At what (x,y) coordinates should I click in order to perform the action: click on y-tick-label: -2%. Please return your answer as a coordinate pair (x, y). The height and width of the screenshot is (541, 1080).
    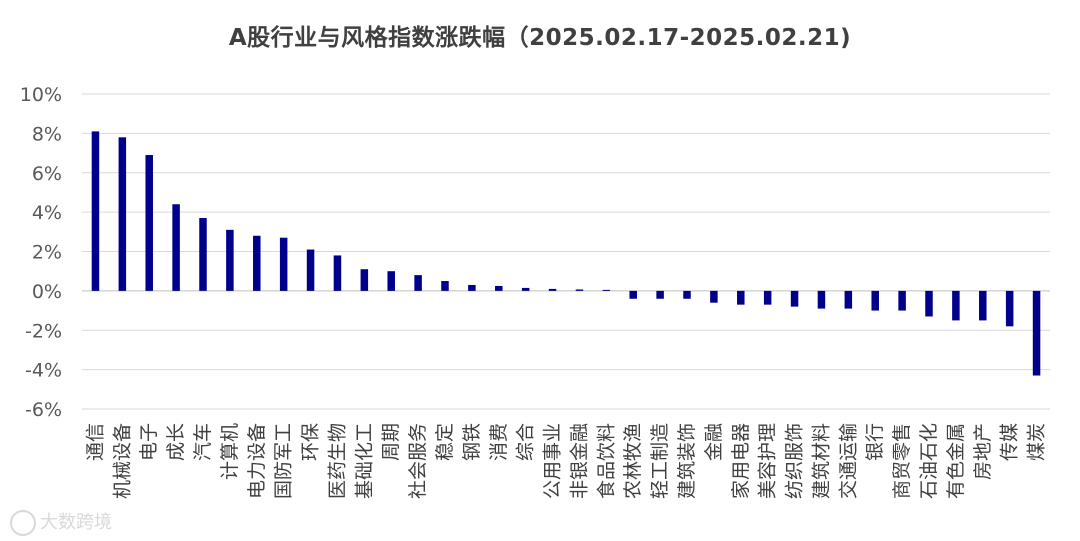
    Looking at the image, I should click on (43, 331).